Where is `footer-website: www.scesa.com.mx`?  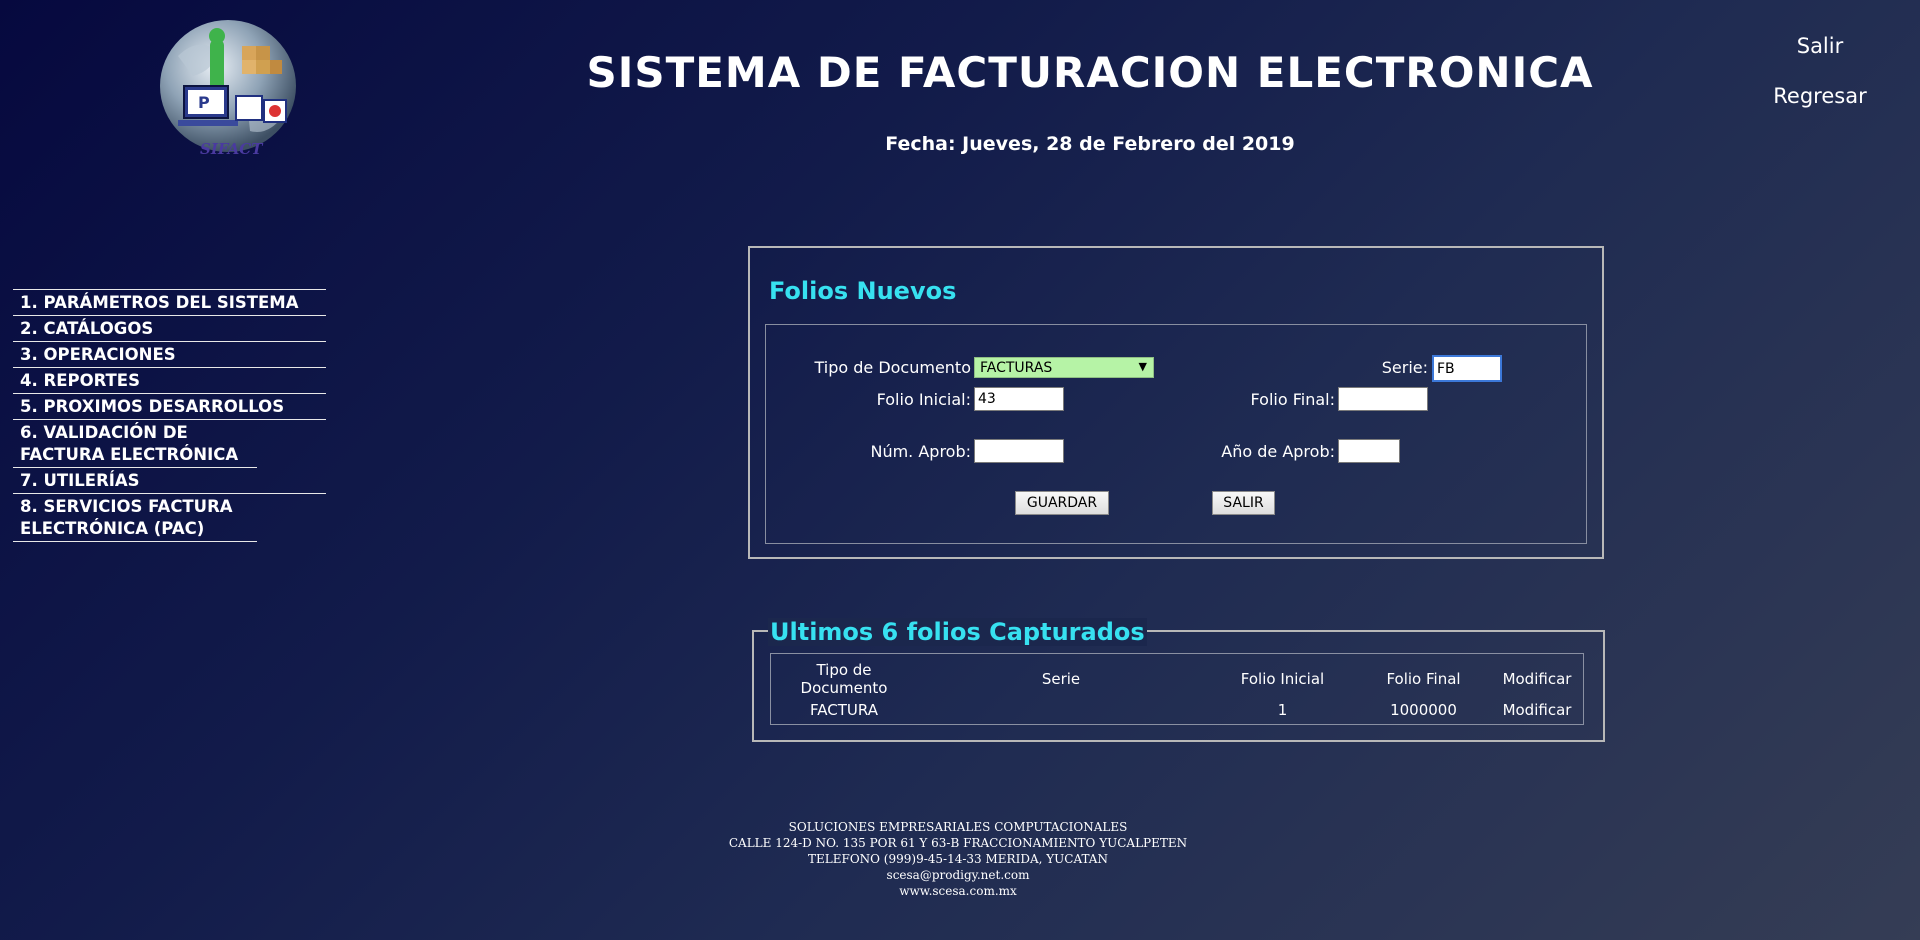
footer-website: www.scesa.com.mx is located at coordinates (958, 891).